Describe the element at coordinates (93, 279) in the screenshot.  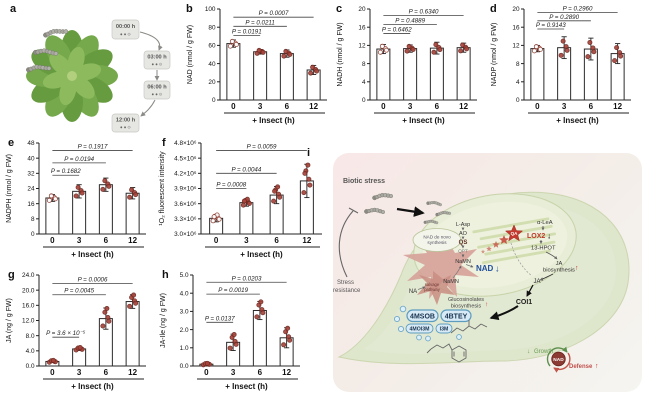
I see `svg-text: P = 0.0006` at that location.